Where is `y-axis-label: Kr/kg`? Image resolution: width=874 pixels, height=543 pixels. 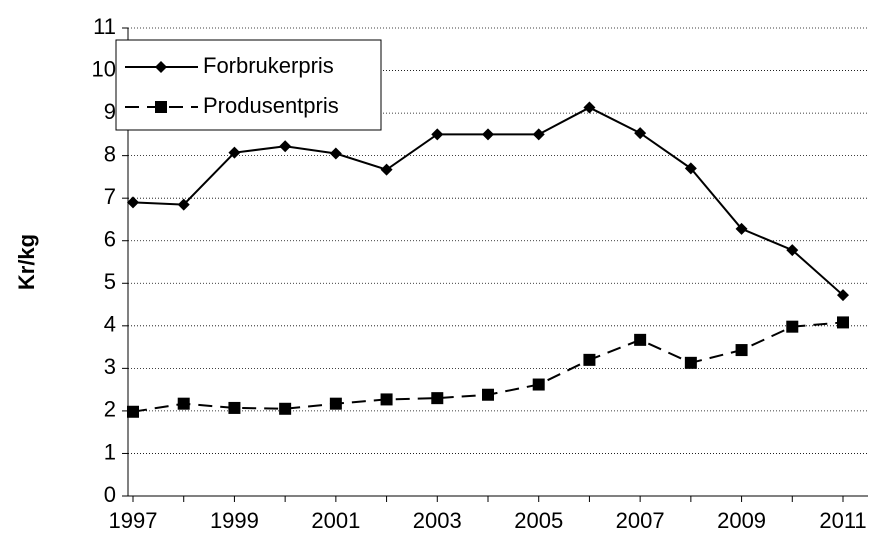 y-axis-label: Kr/kg is located at coordinates (26, 262).